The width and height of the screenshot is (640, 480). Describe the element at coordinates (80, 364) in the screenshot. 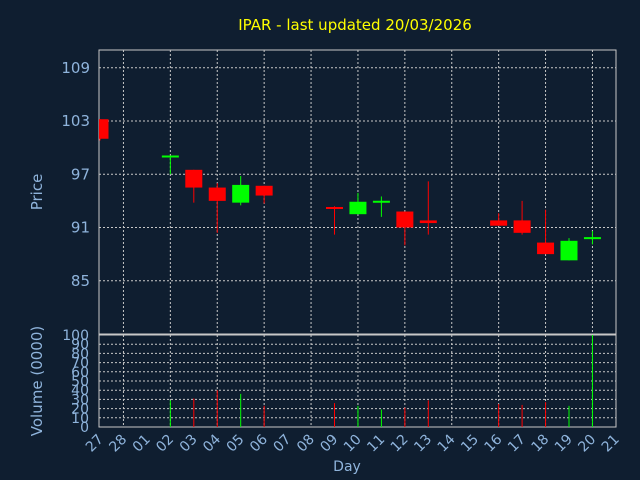

I see `volume-tick-label: 70` at that location.